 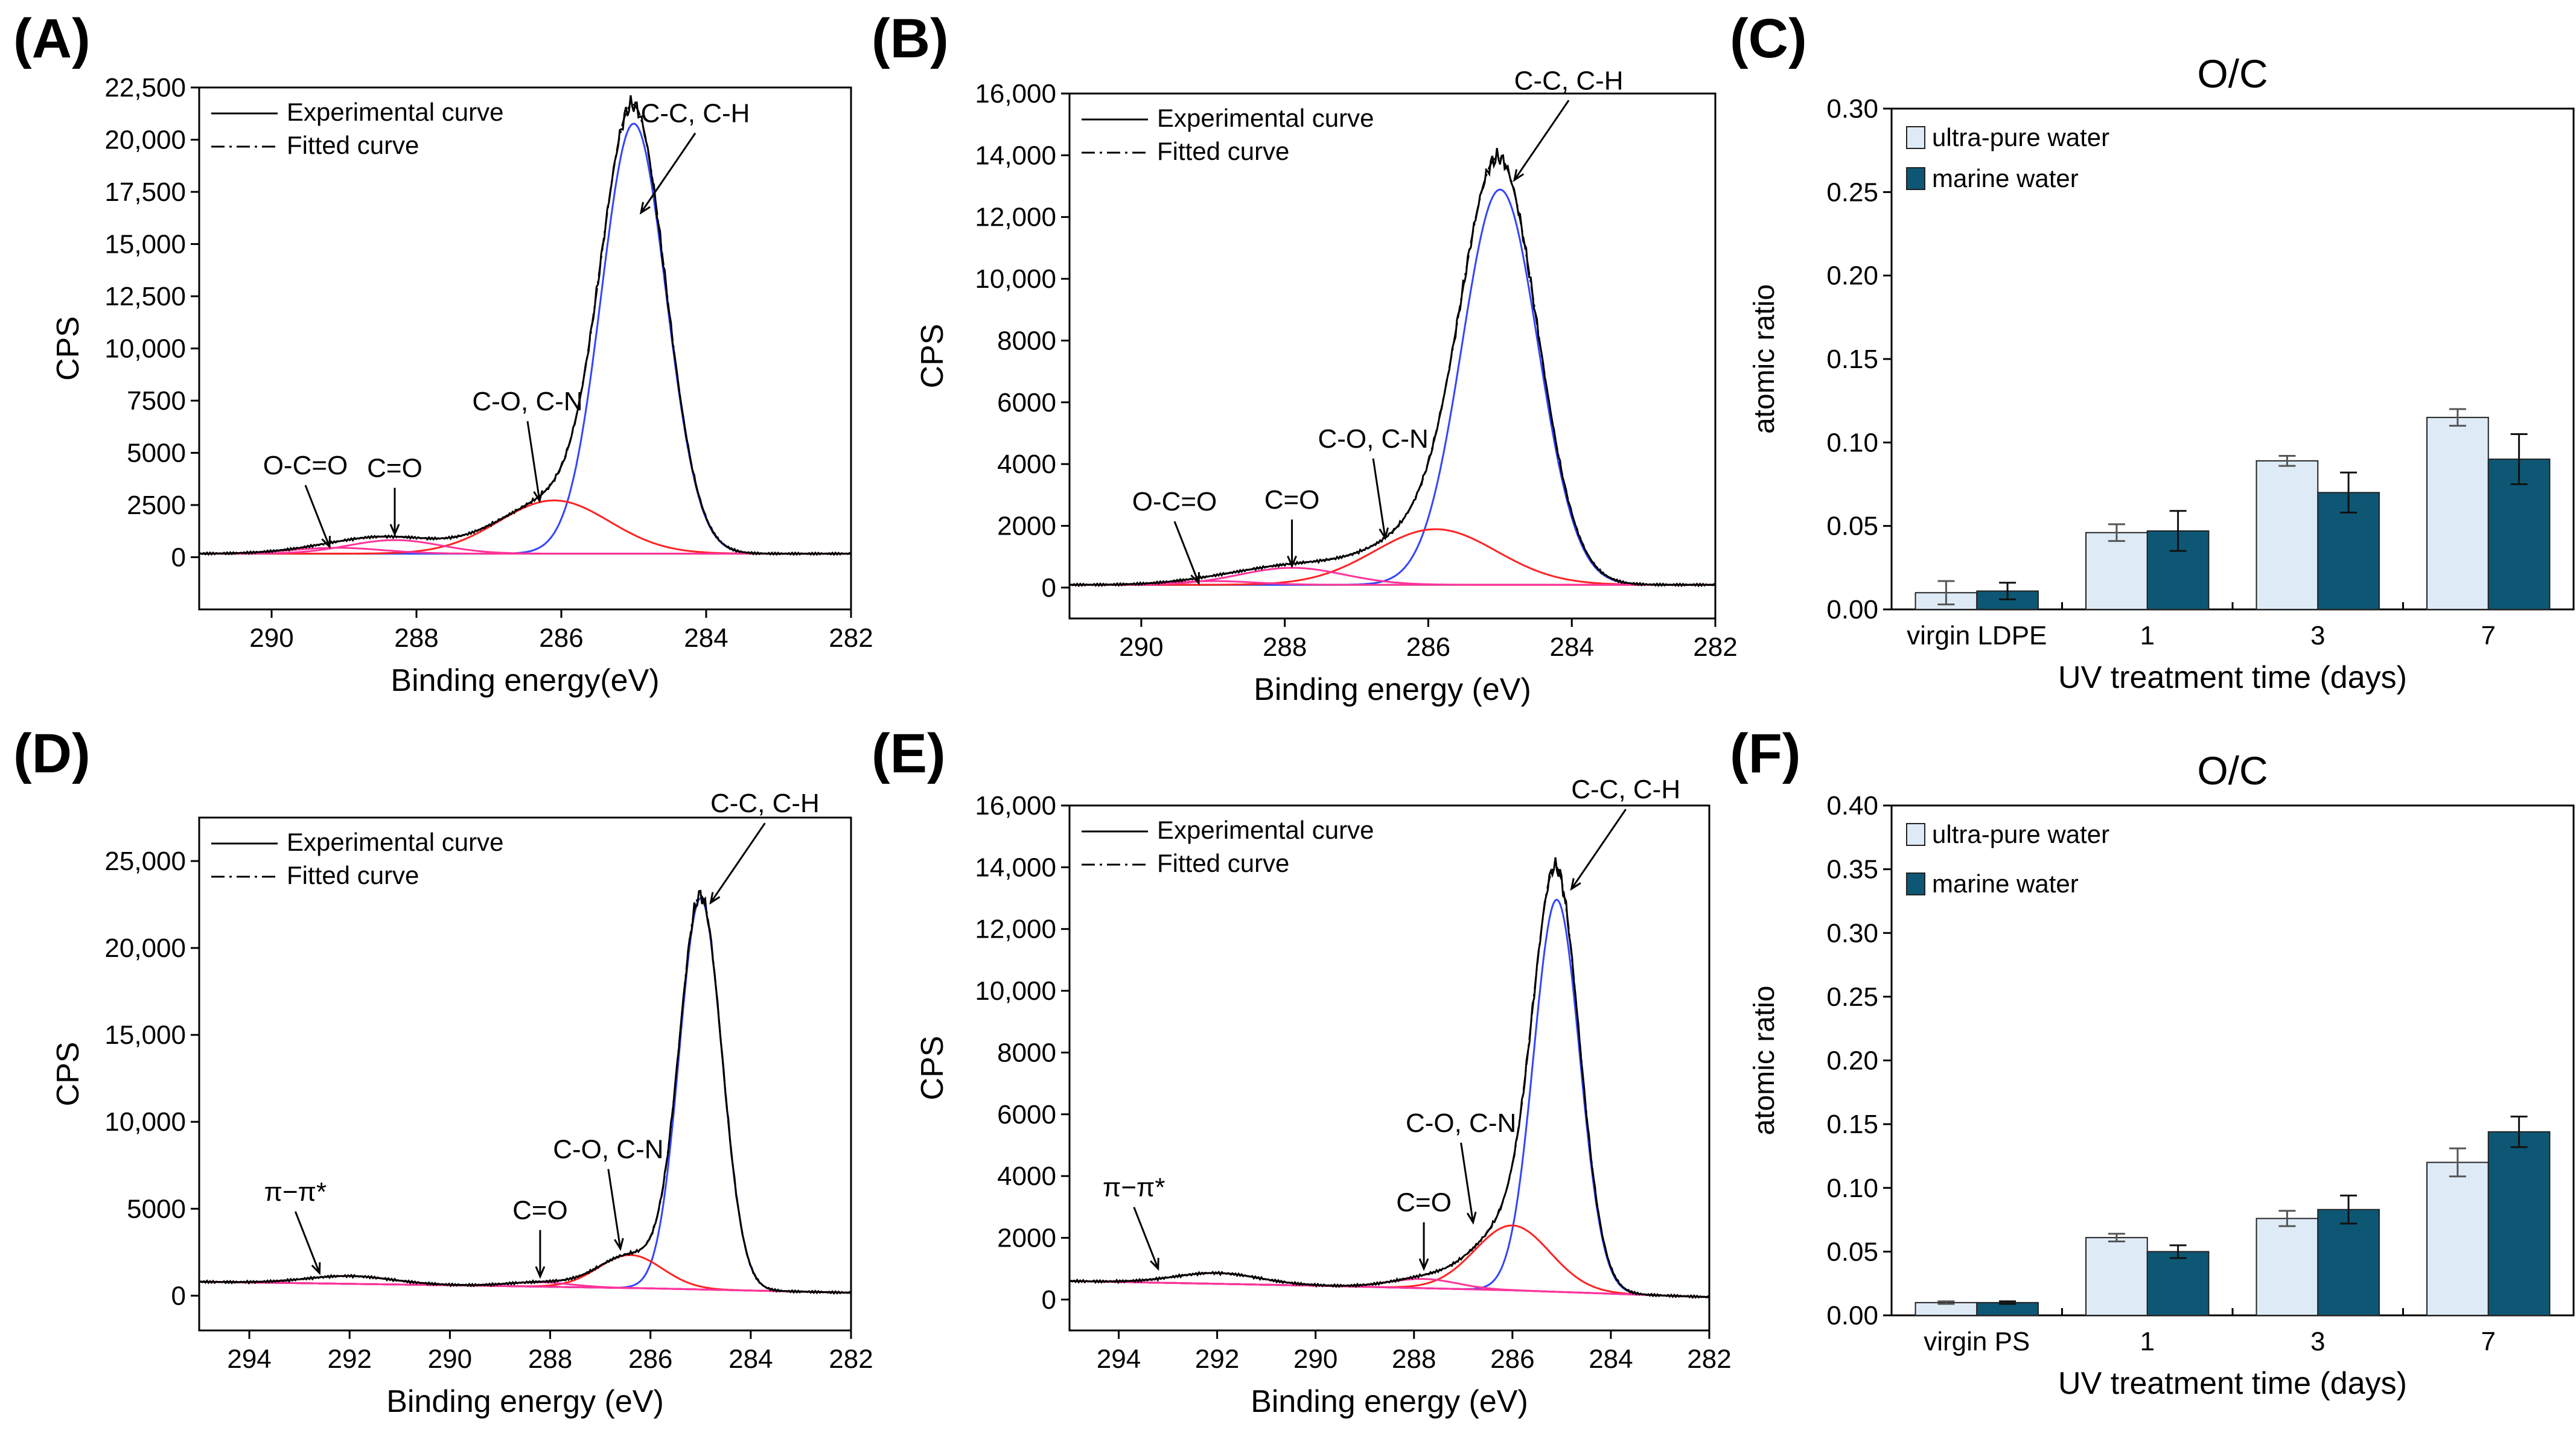 What do you see at coordinates (1765, 753) in the screenshot?
I see `panel-letter: (F)` at bounding box center [1765, 753].